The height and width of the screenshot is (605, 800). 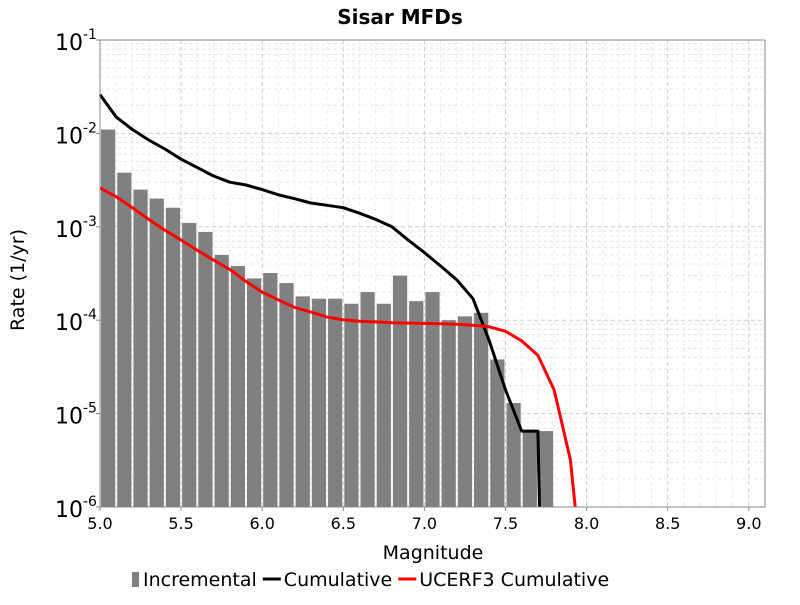 What do you see at coordinates (76, 41) in the screenshot?
I see `y-tick-label: 10⁻¹` at bounding box center [76, 41].